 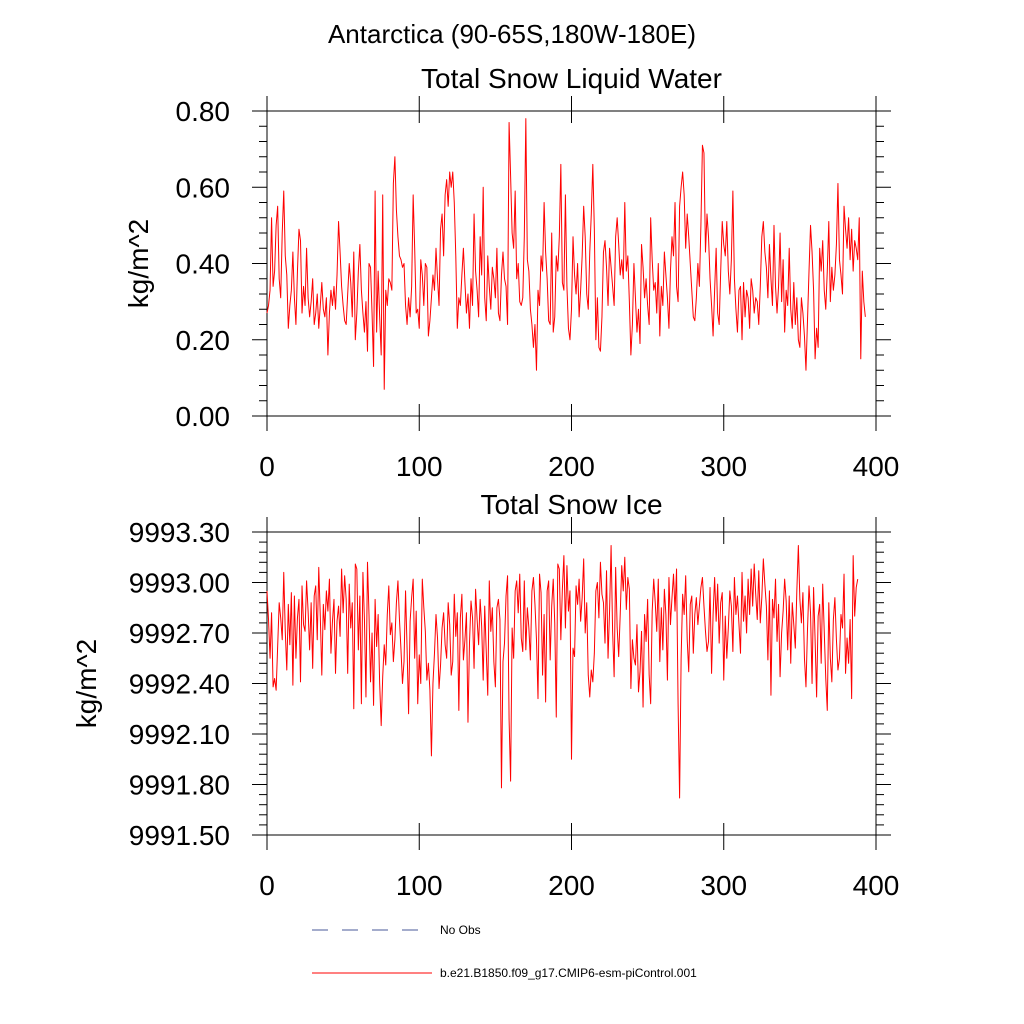 What do you see at coordinates (203, 187) in the screenshot?
I see `y-tick-label: 0.60` at bounding box center [203, 187].